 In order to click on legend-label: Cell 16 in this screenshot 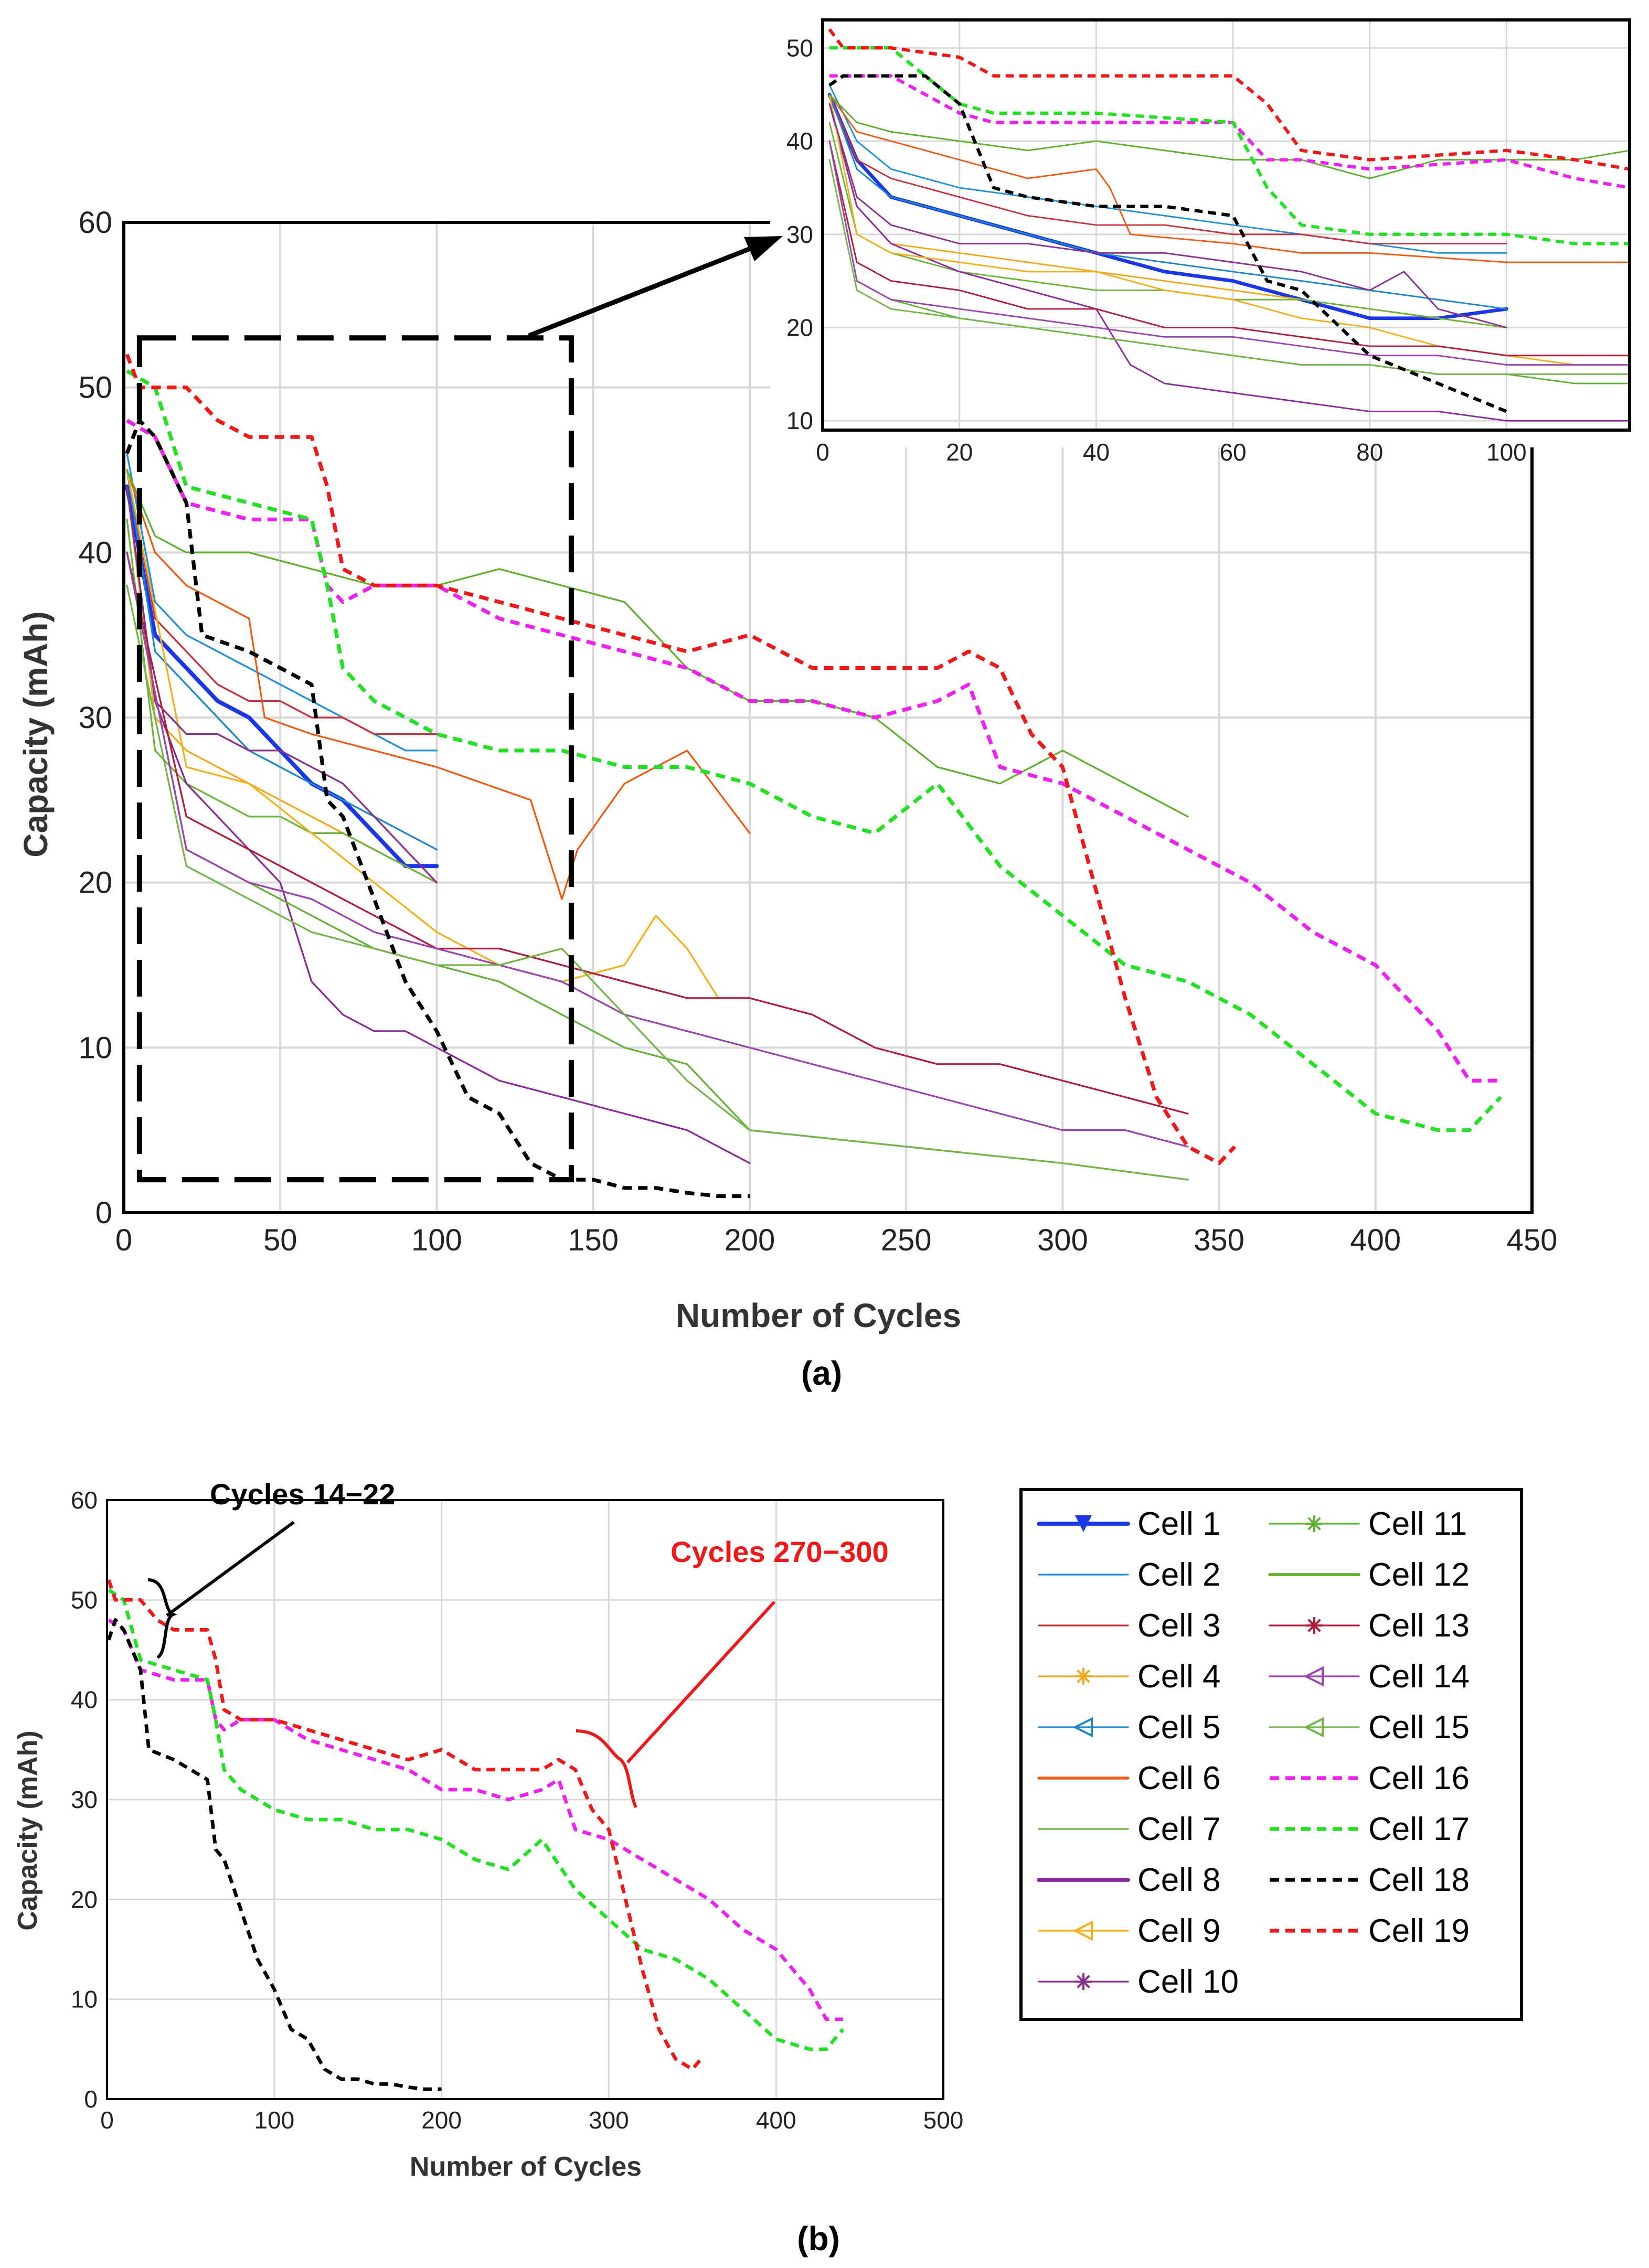, I will do `click(1419, 1778)`.